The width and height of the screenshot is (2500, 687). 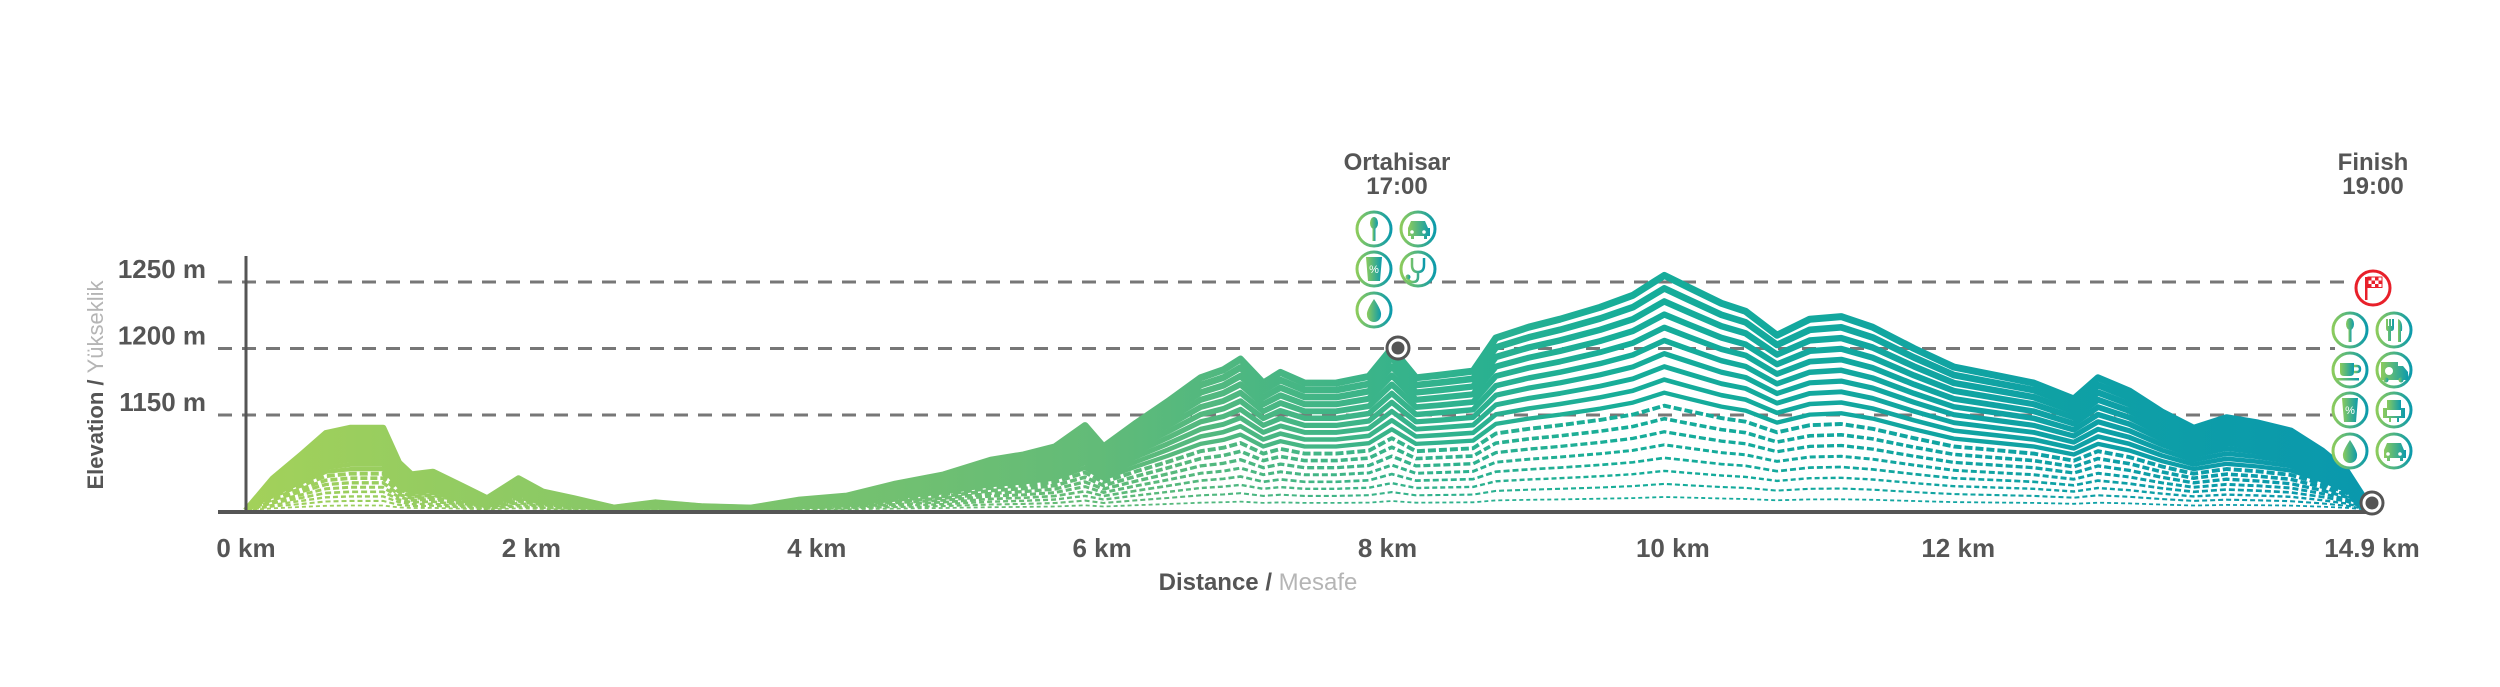 What do you see at coordinates (2394, 410) in the screenshot?
I see `seat-icon` at bounding box center [2394, 410].